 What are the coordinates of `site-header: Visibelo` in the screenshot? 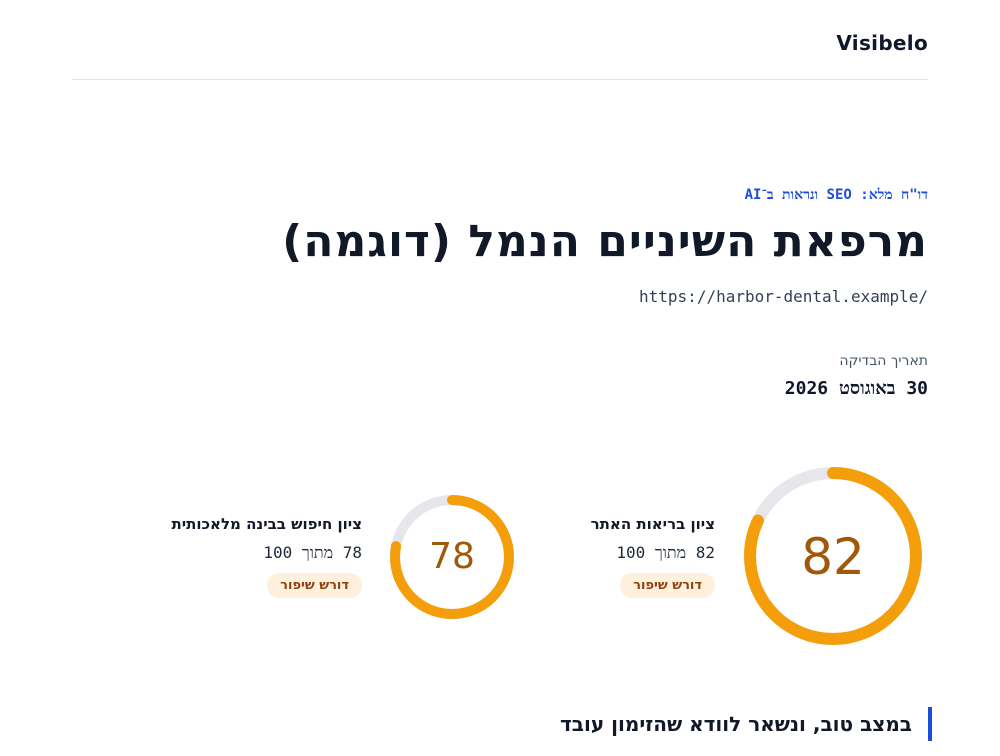 It's located at (500, 40).